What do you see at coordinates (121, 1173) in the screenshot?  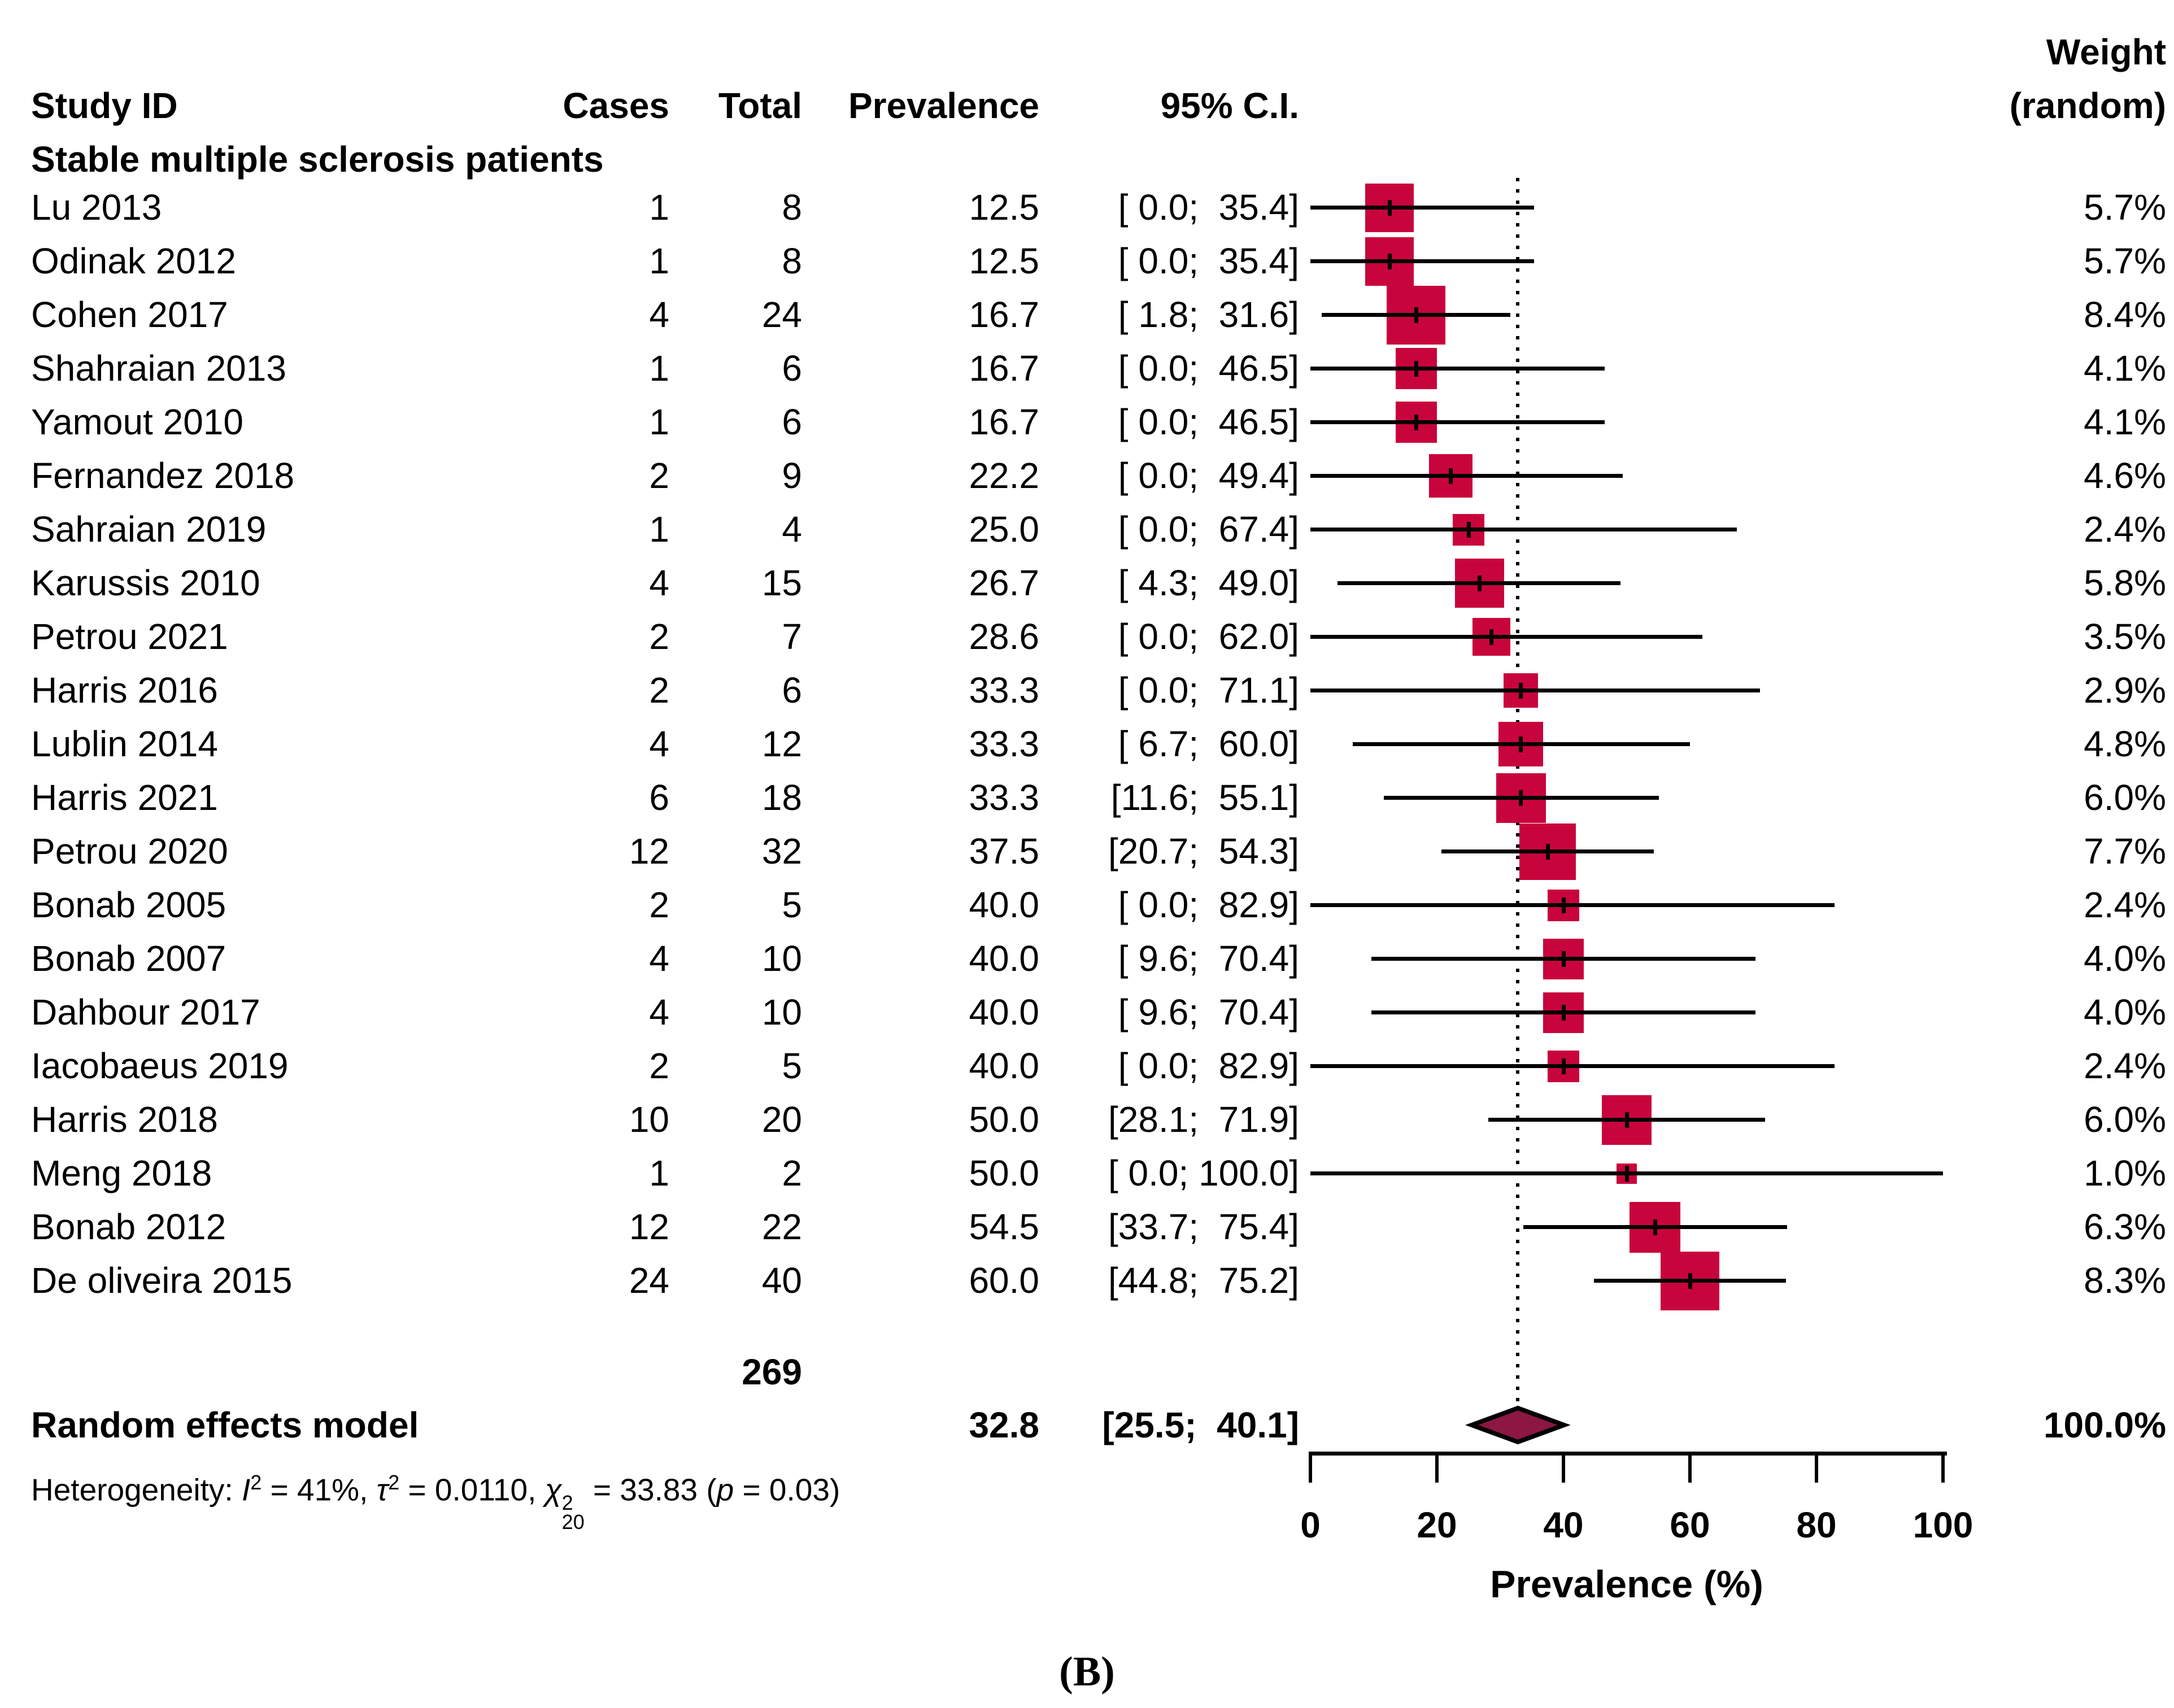 I see `study-id-cell: Meng 2018` at bounding box center [121, 1173].